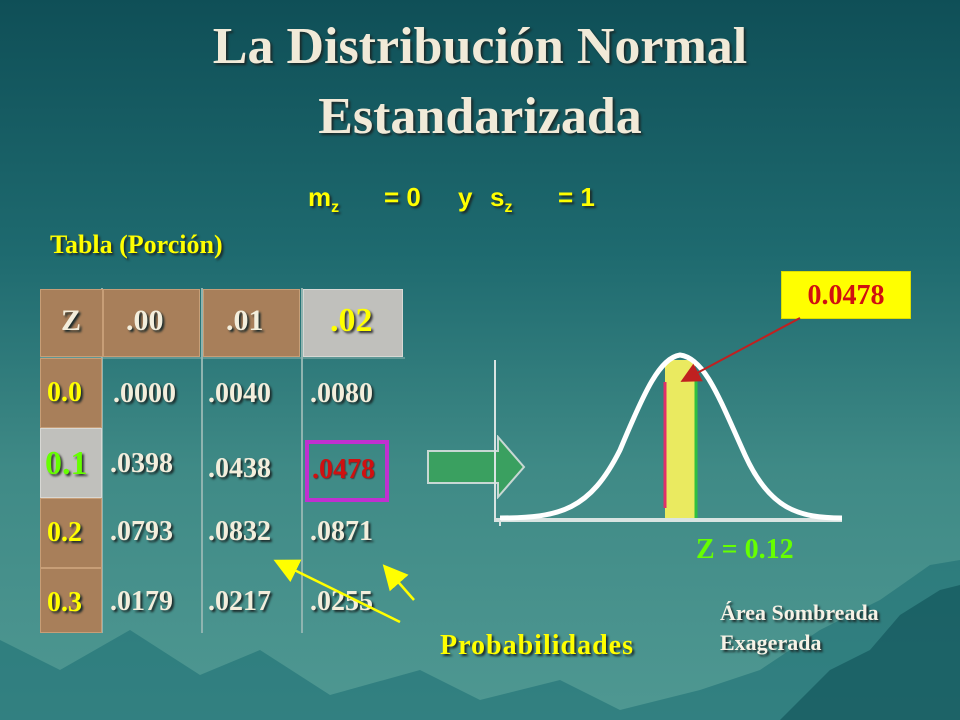  I want to click on table-cell: .0000, so click(144, 393).